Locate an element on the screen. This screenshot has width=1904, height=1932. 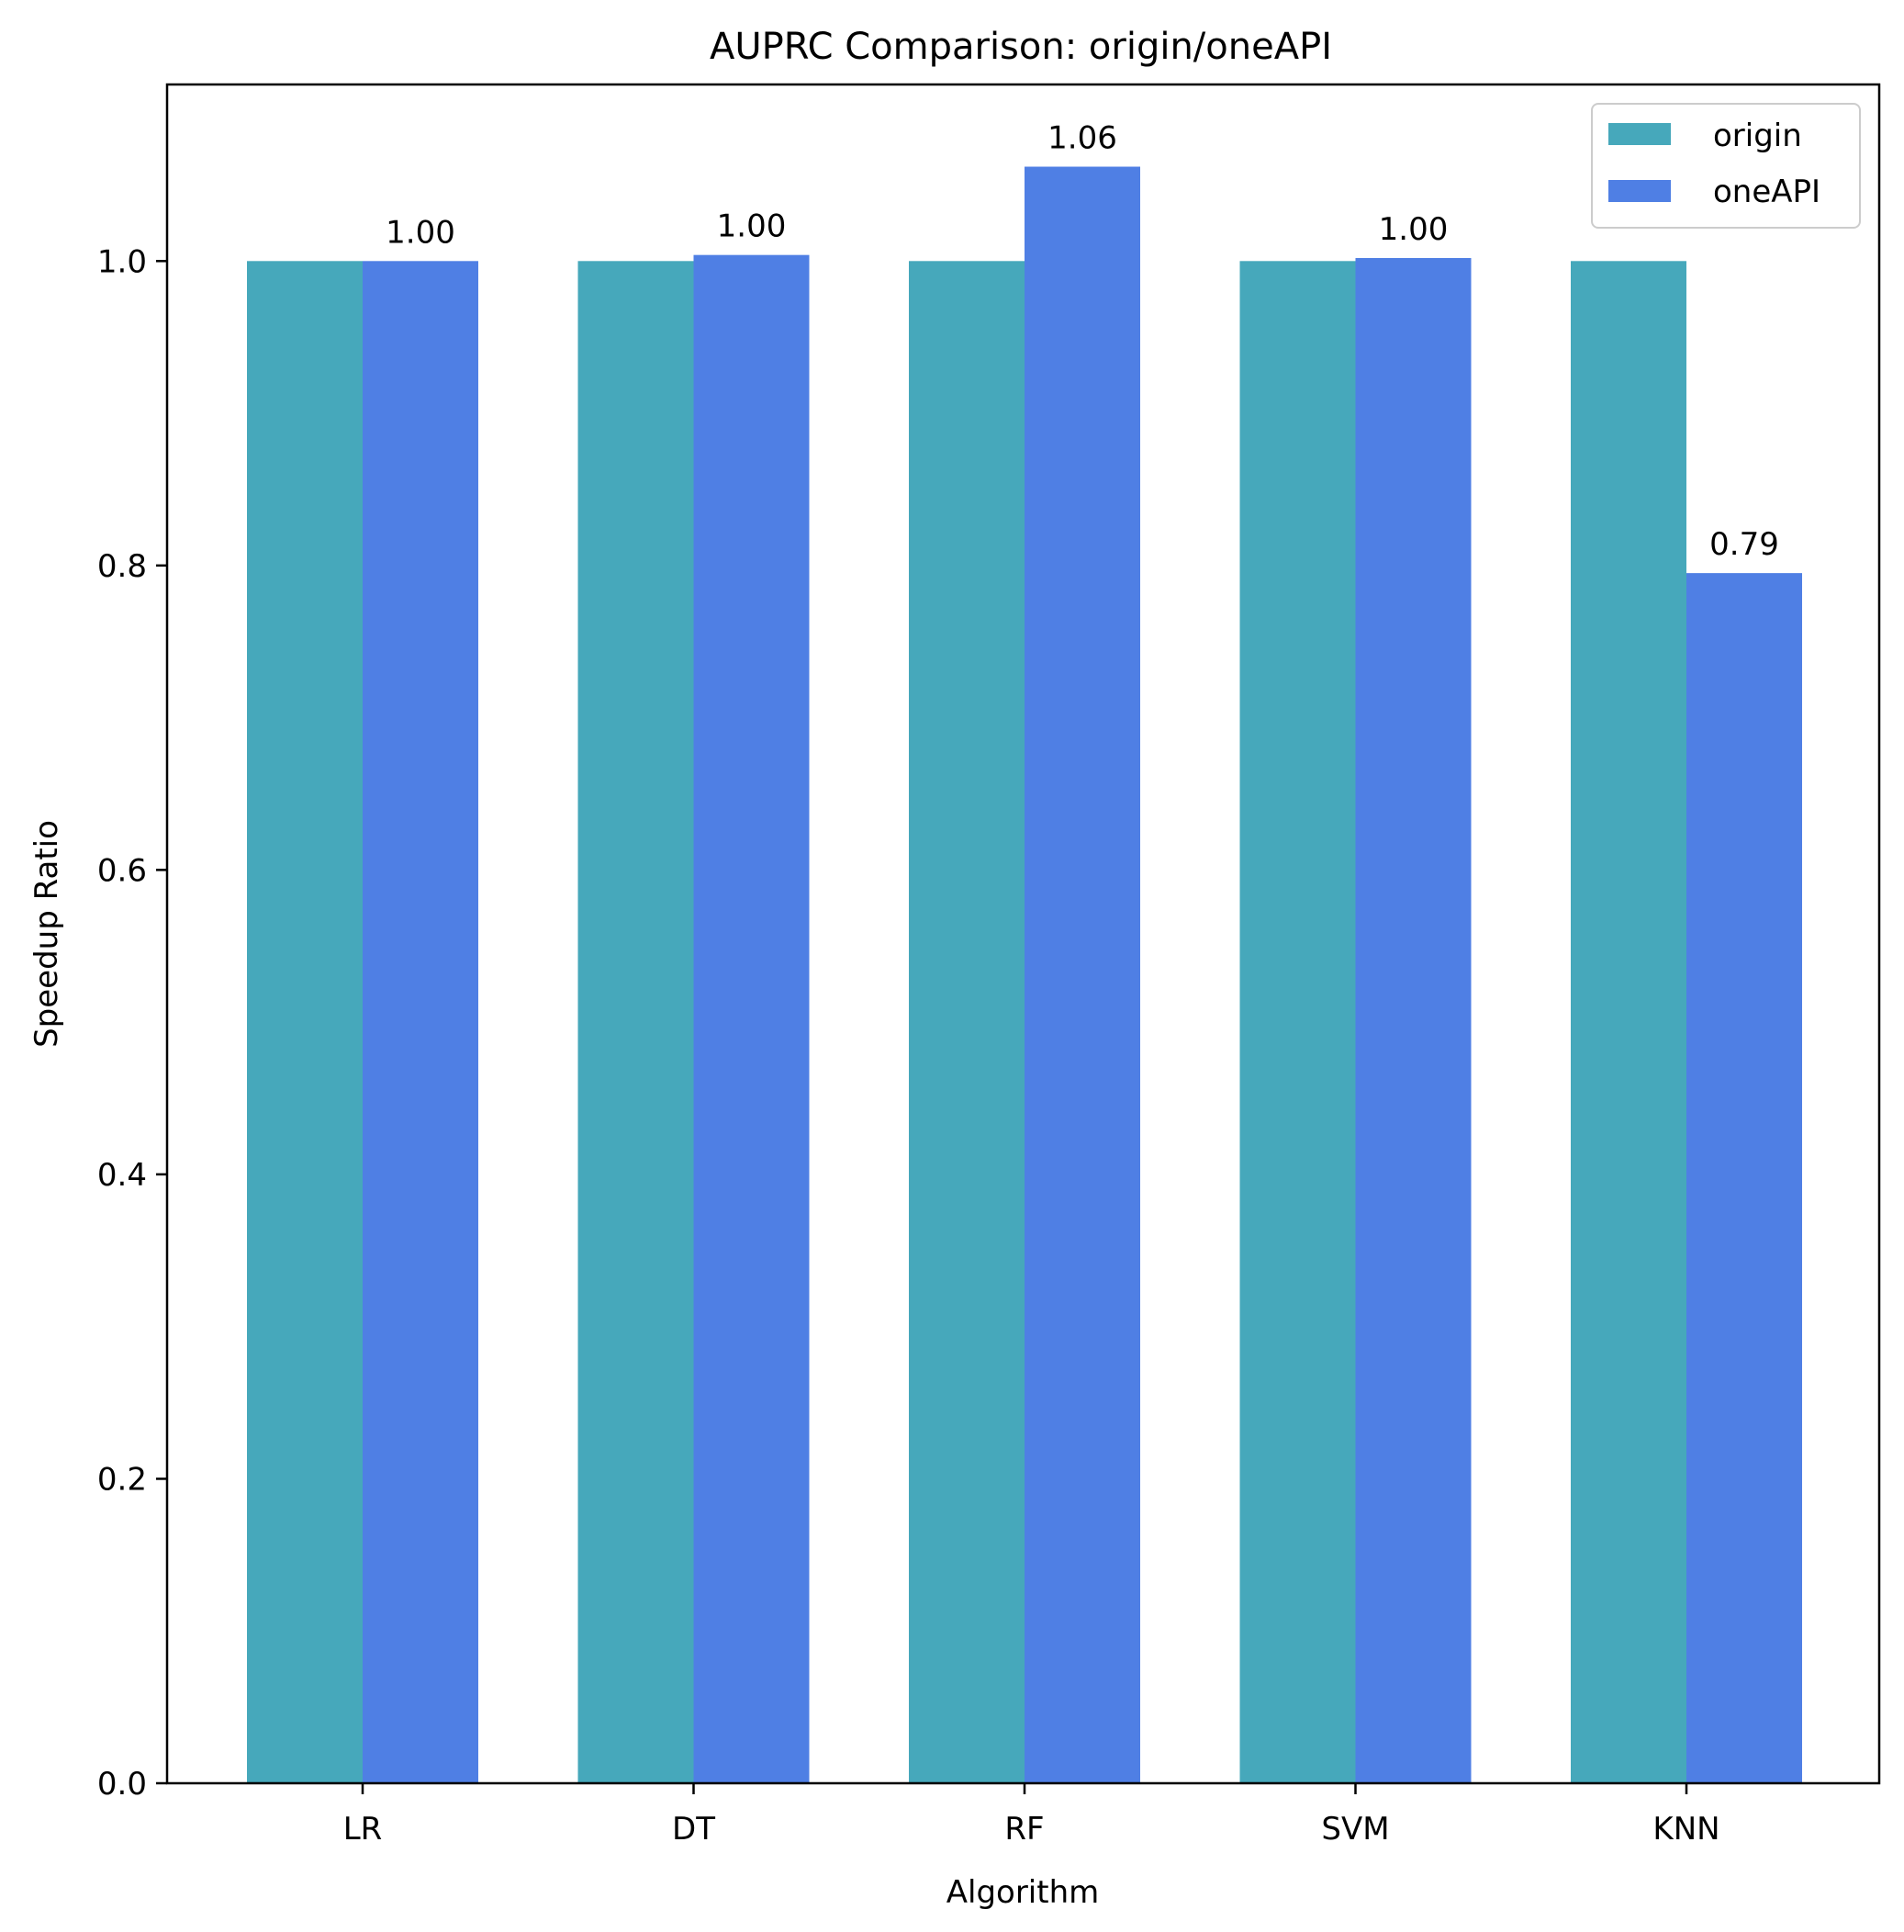
x-tick-label-dt: DT is located at coordinates (693, 1829).